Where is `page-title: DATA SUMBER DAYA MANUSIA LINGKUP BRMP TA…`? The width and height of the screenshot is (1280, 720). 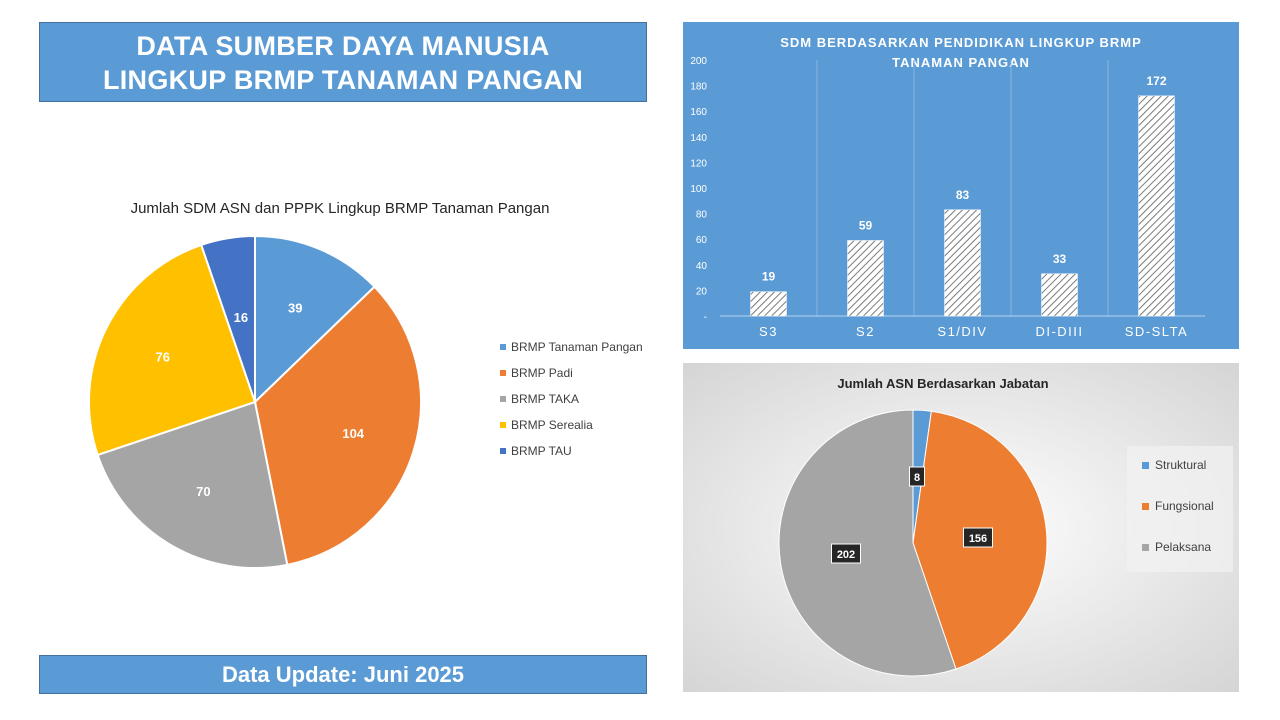
page-title: DATA SUMBER DAYA MANUSIA LINGKUP BRMP TA… is located at coordinates (343, 62).